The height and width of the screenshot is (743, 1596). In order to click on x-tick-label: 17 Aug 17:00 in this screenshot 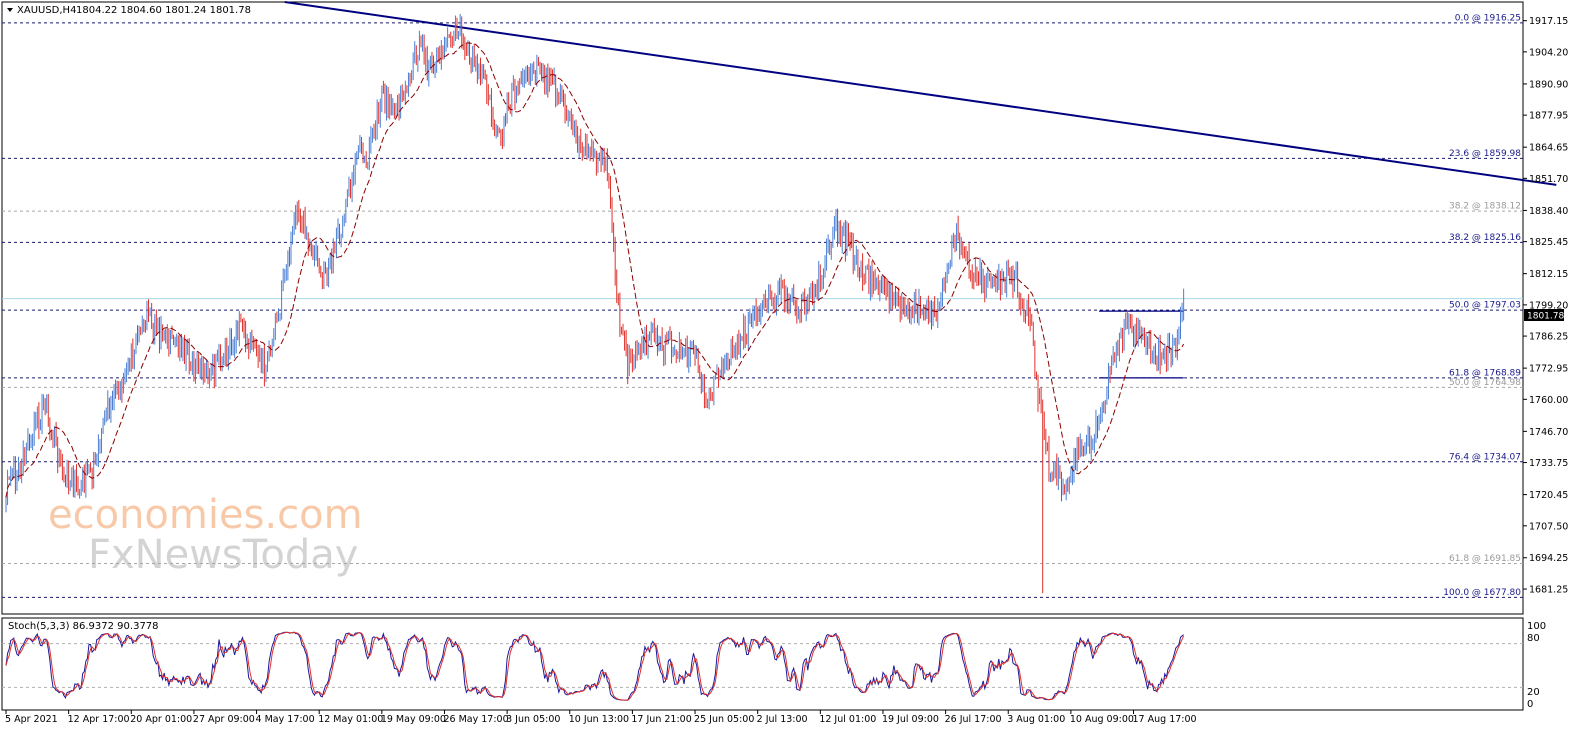, I will do `click(1165, 719)`.